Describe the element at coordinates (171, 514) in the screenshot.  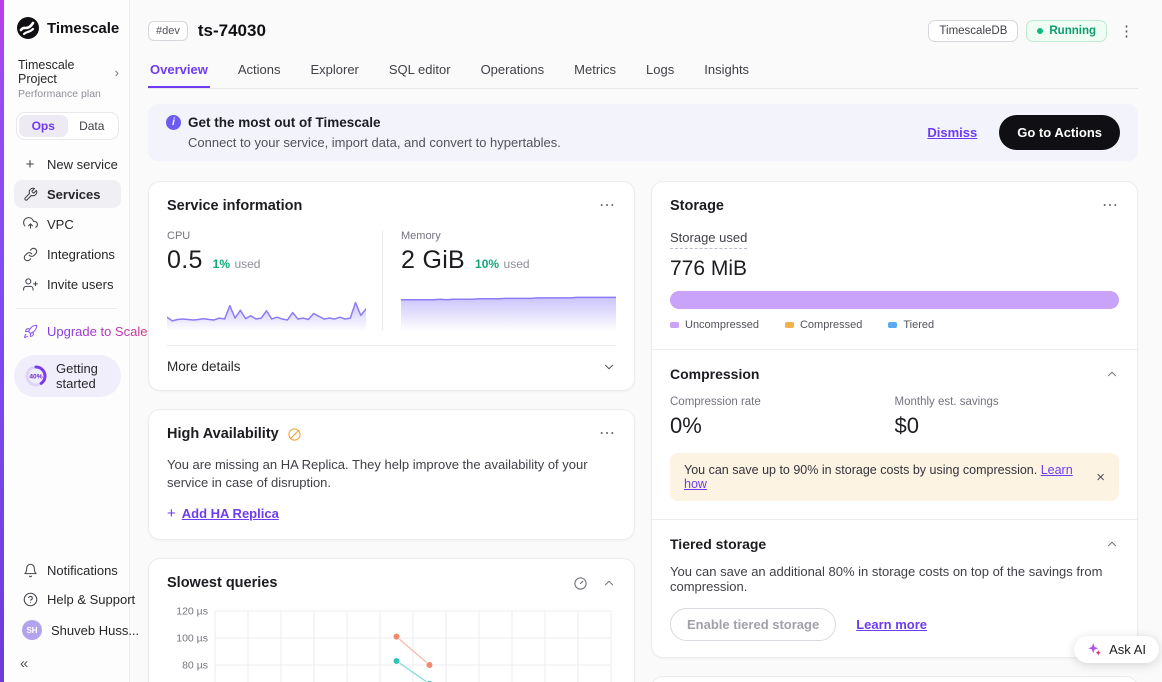
I see `plus-icon: +` at that location.